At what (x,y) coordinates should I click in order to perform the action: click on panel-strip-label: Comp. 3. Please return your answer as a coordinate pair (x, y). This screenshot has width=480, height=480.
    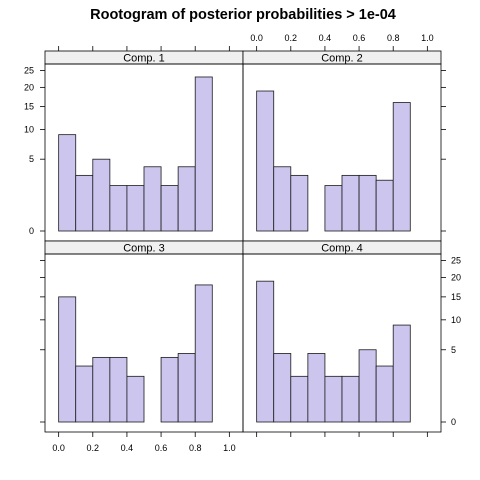
    Looking at the image, I should click on (144, 249).